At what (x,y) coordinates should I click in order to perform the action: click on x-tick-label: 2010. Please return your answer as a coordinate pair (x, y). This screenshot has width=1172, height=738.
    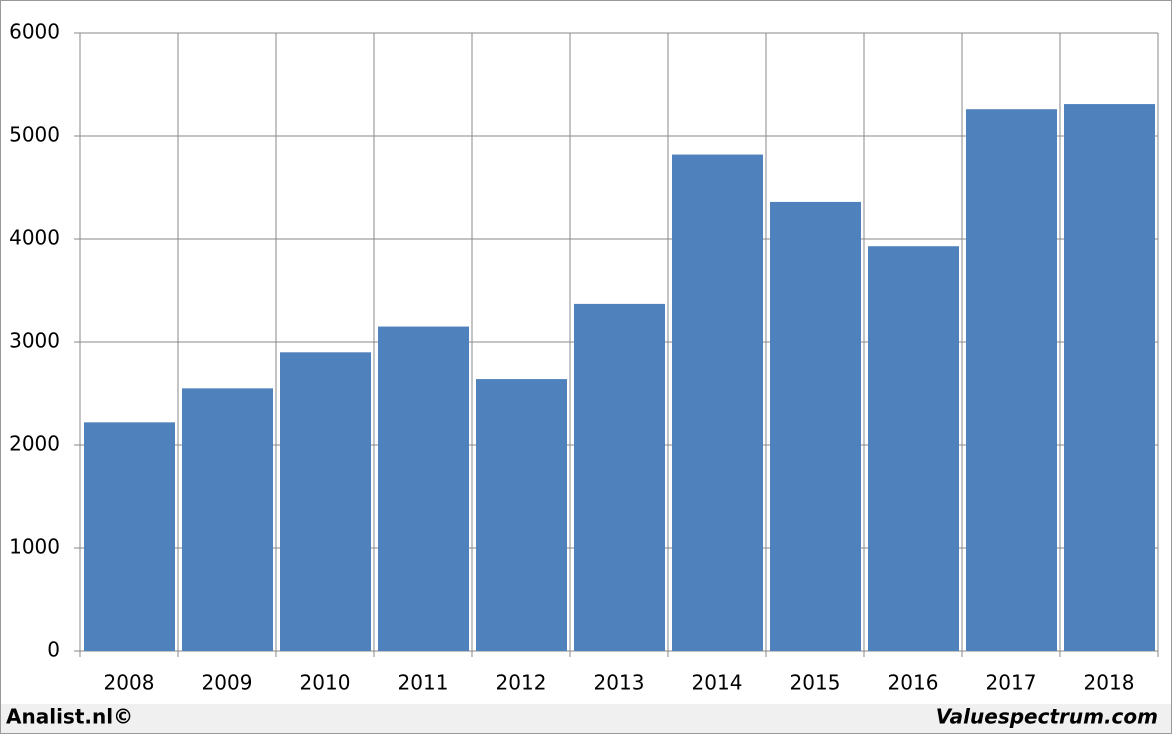
    Looking at the image, I should click on (325, 683).